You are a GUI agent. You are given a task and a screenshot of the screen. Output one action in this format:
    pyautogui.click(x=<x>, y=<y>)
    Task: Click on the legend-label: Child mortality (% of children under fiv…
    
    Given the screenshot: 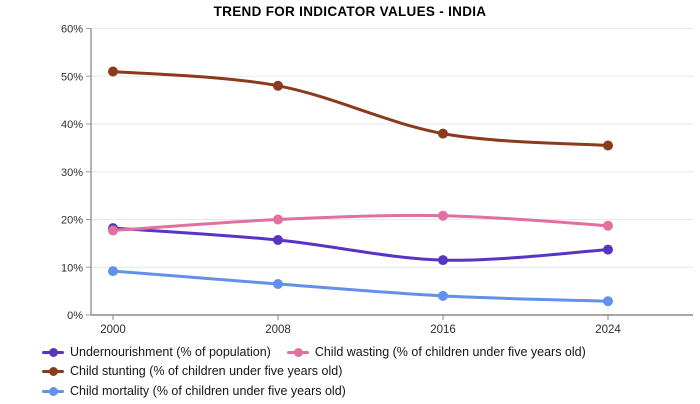 What is the action you would take?
    pyautogui.click(x=208, y=390)
    